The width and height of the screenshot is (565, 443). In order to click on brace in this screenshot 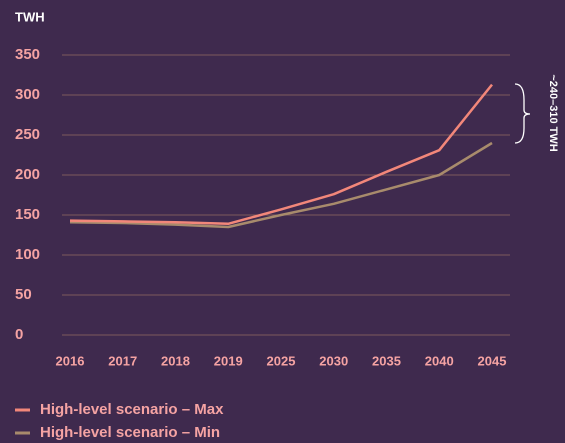, I will do `click(522, 113)`.